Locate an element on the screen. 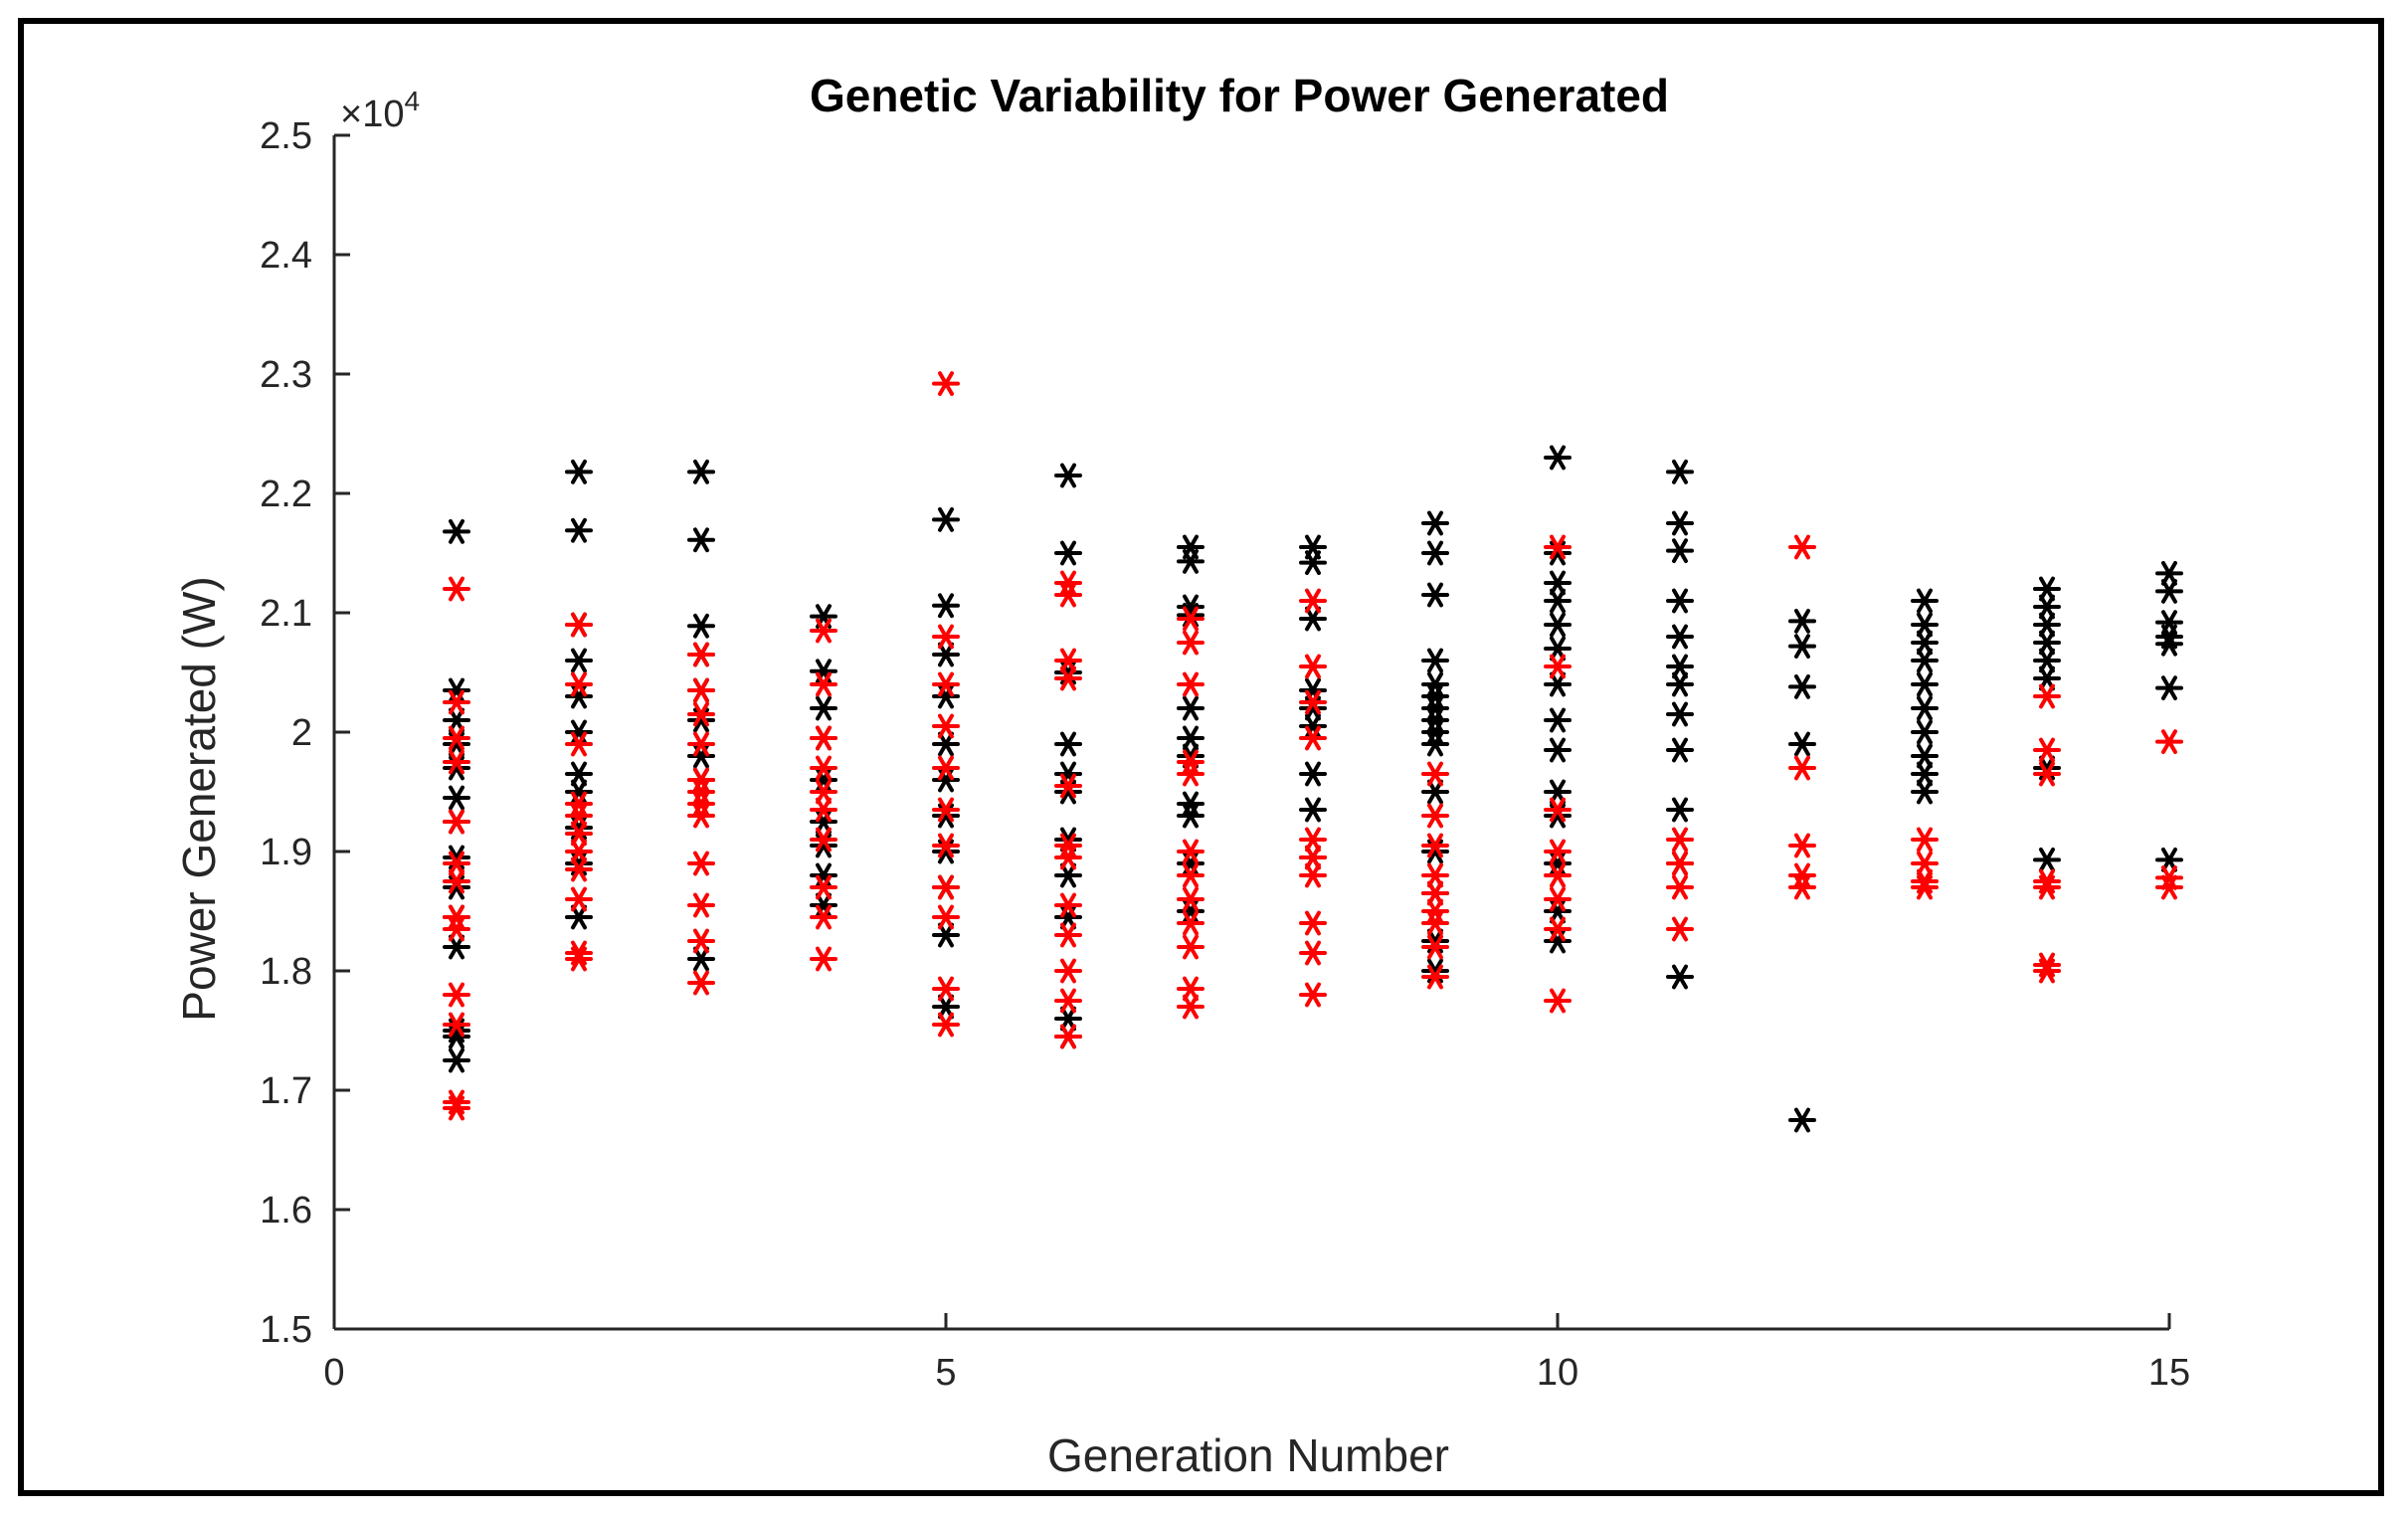 Image resolution: width=2408 pixels, height=1518 pixels. y-tick-label: 1.8 is located at coordinates (286, 972).